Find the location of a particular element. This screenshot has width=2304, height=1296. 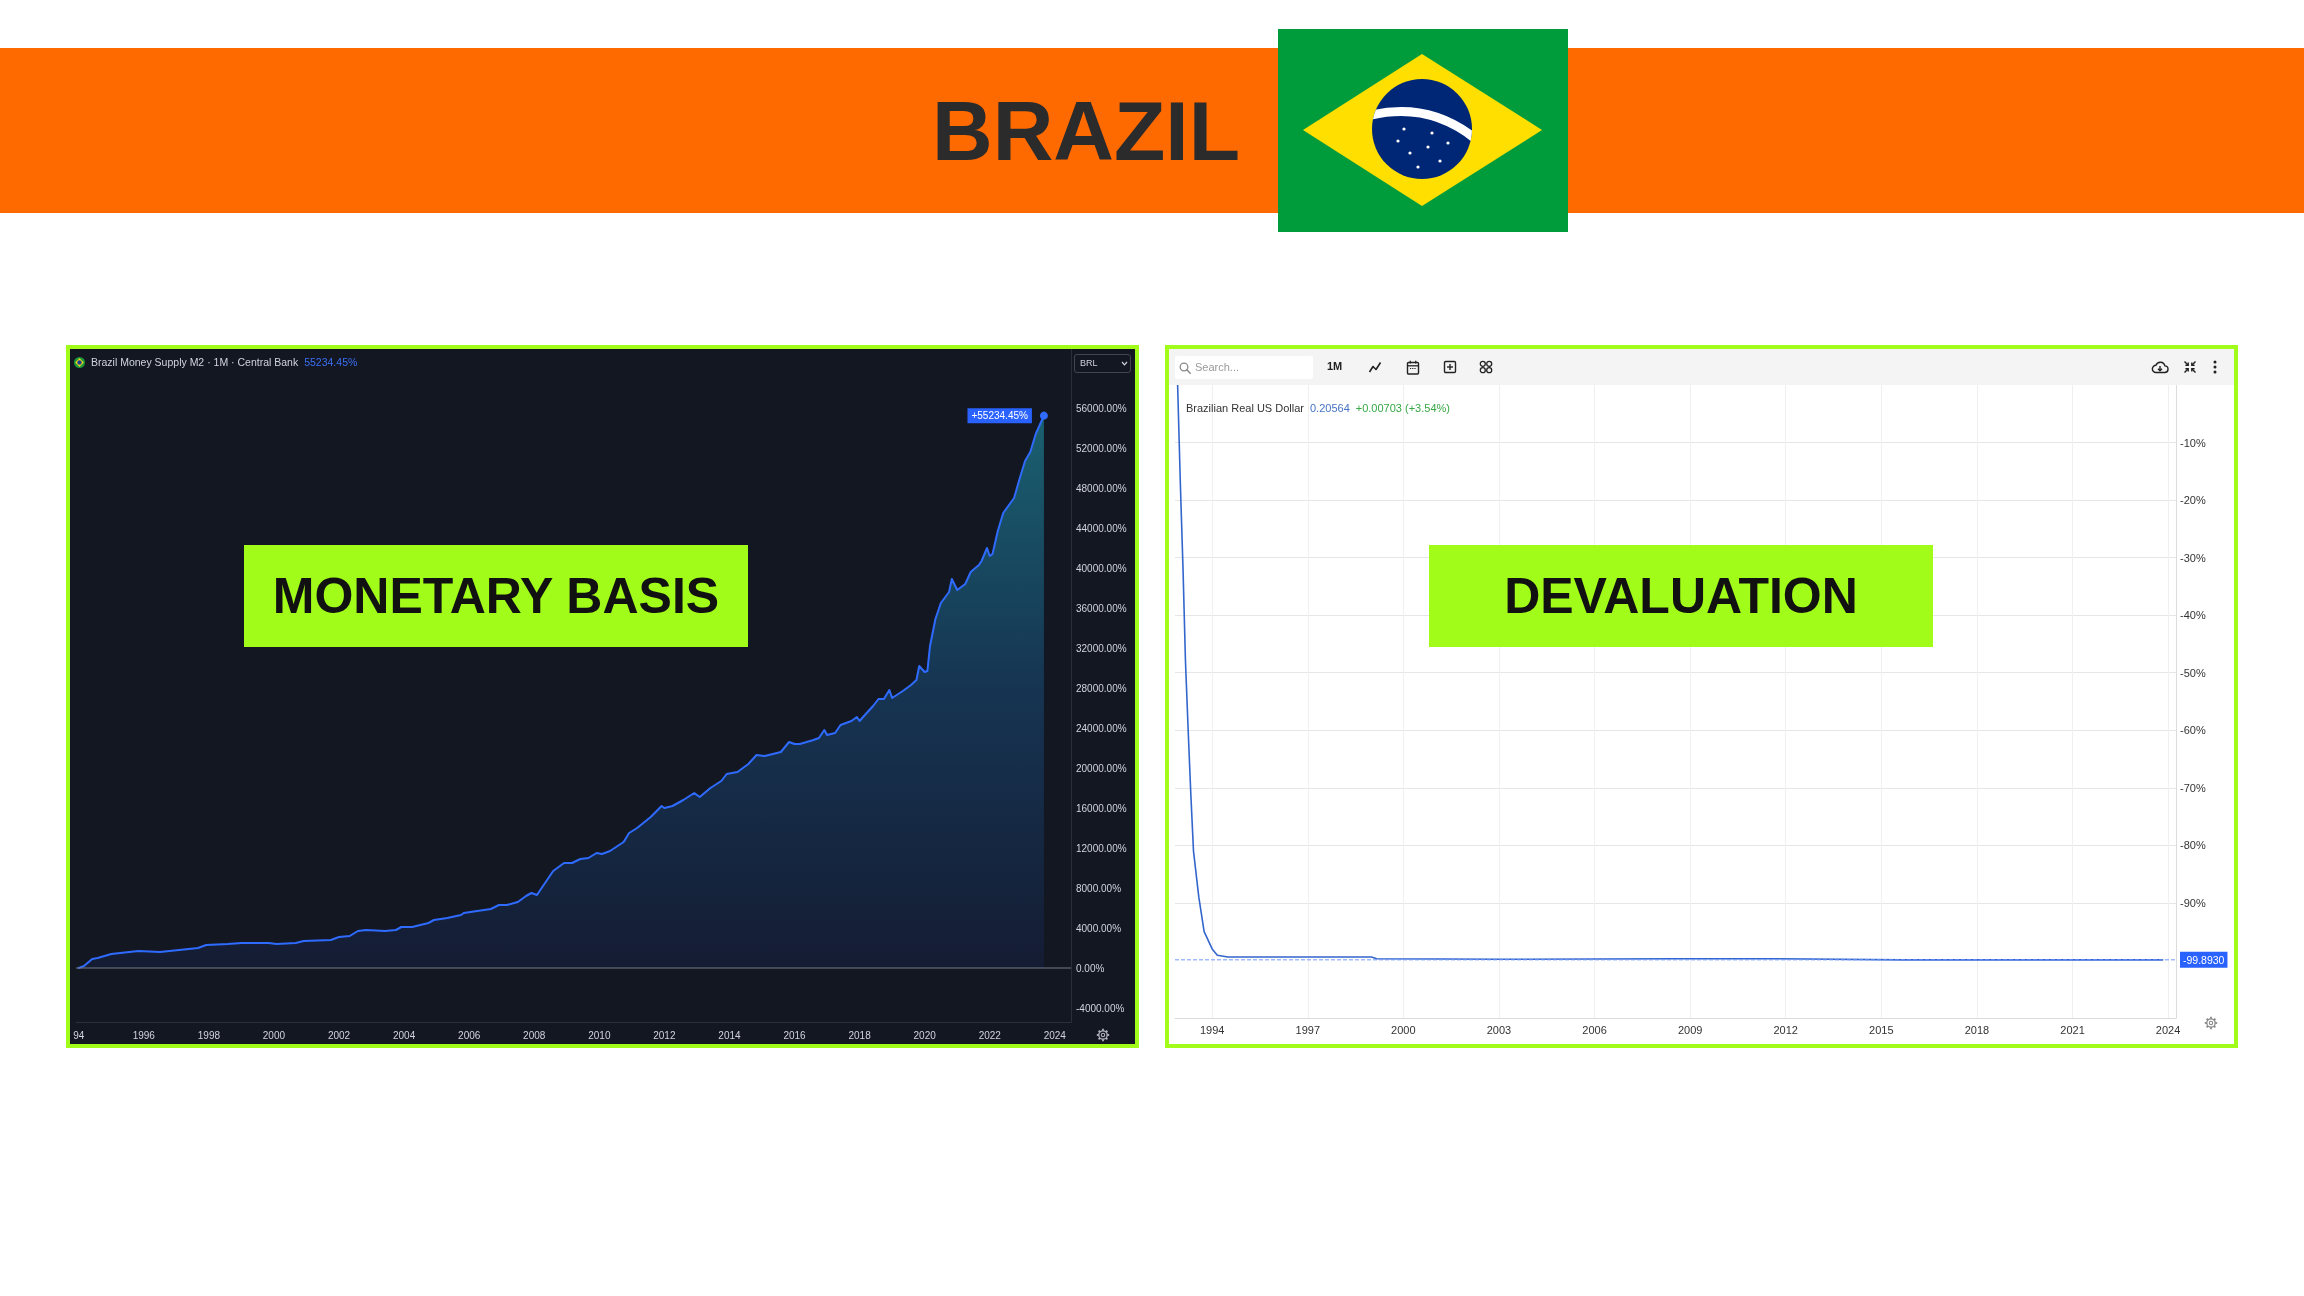

text: BRAZIL is located at coordinates (1086, 130).